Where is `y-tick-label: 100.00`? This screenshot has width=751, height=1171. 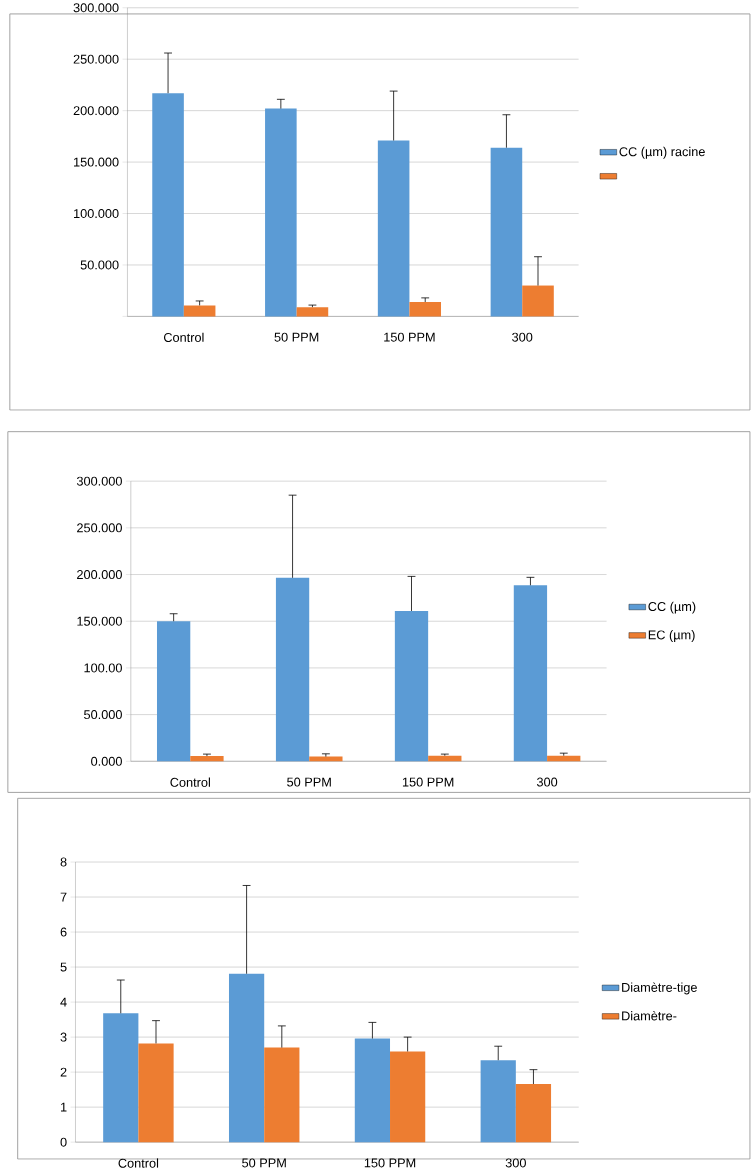
y-tick-label: 100.00 is located at coordinates (103, 668).